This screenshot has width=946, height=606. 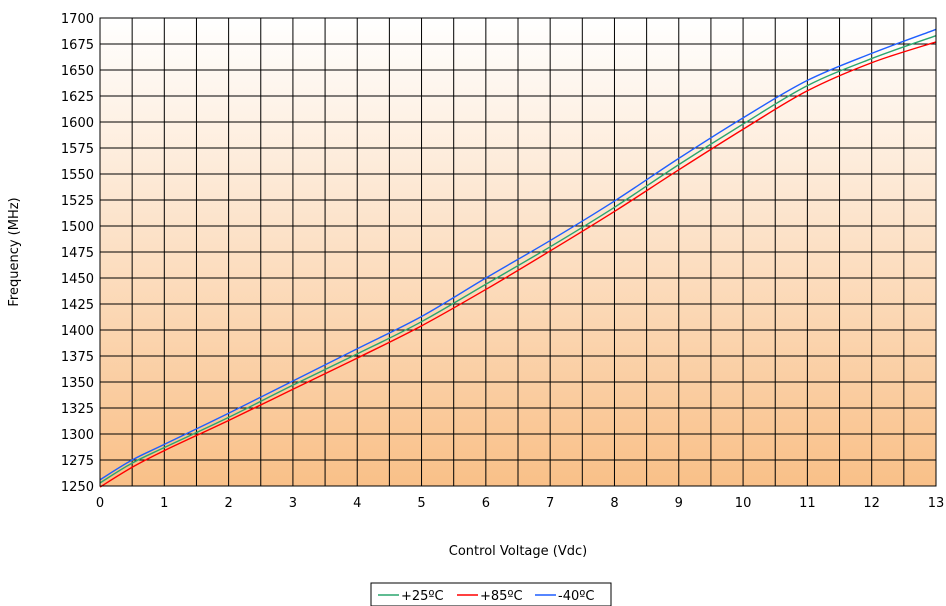 I want to click on y-tick-label: 1500, so click(x=77, y=227).